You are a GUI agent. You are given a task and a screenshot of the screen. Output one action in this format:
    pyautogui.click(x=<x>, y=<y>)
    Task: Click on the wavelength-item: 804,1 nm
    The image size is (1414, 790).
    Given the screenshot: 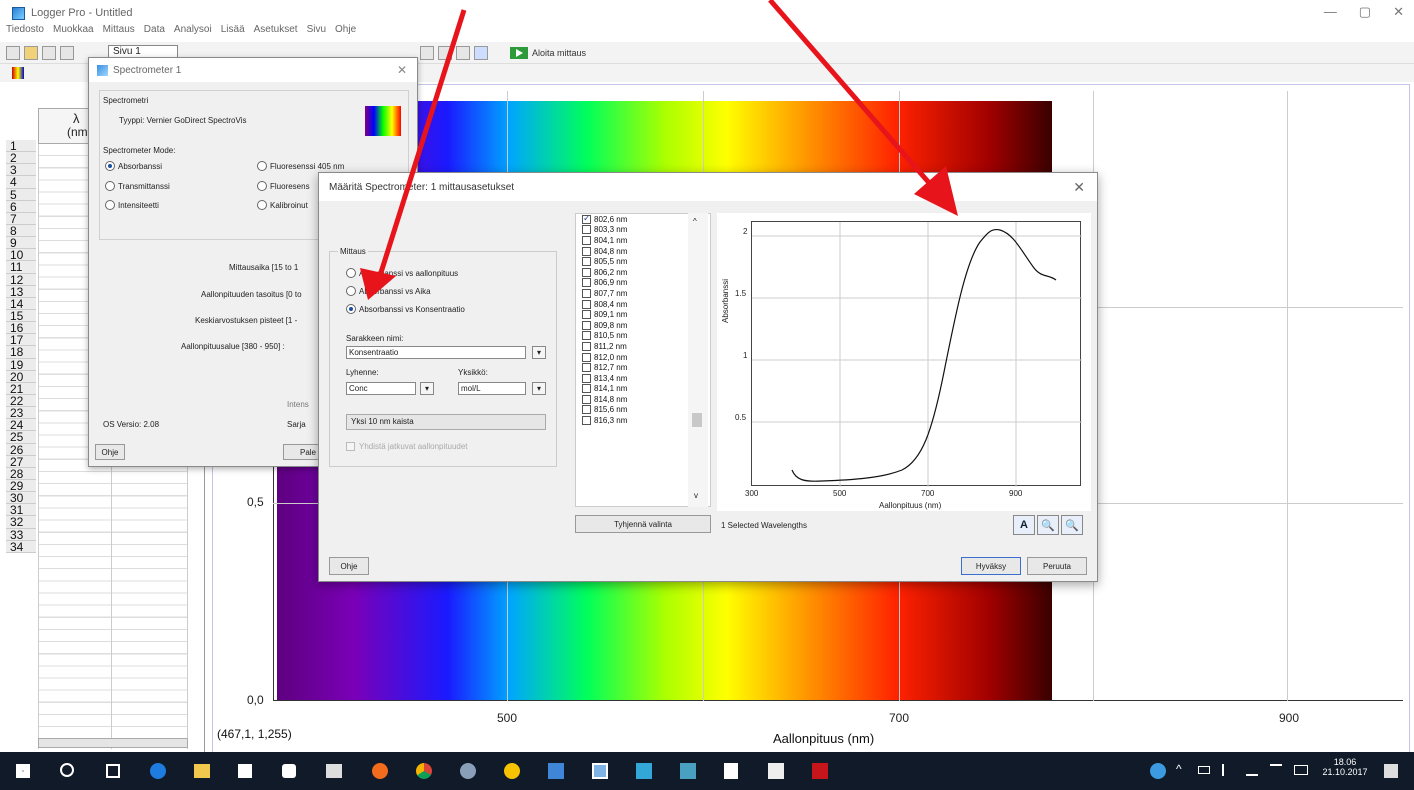 What is the action you would take?
    pyautogui.click(x=643, y=240)
    